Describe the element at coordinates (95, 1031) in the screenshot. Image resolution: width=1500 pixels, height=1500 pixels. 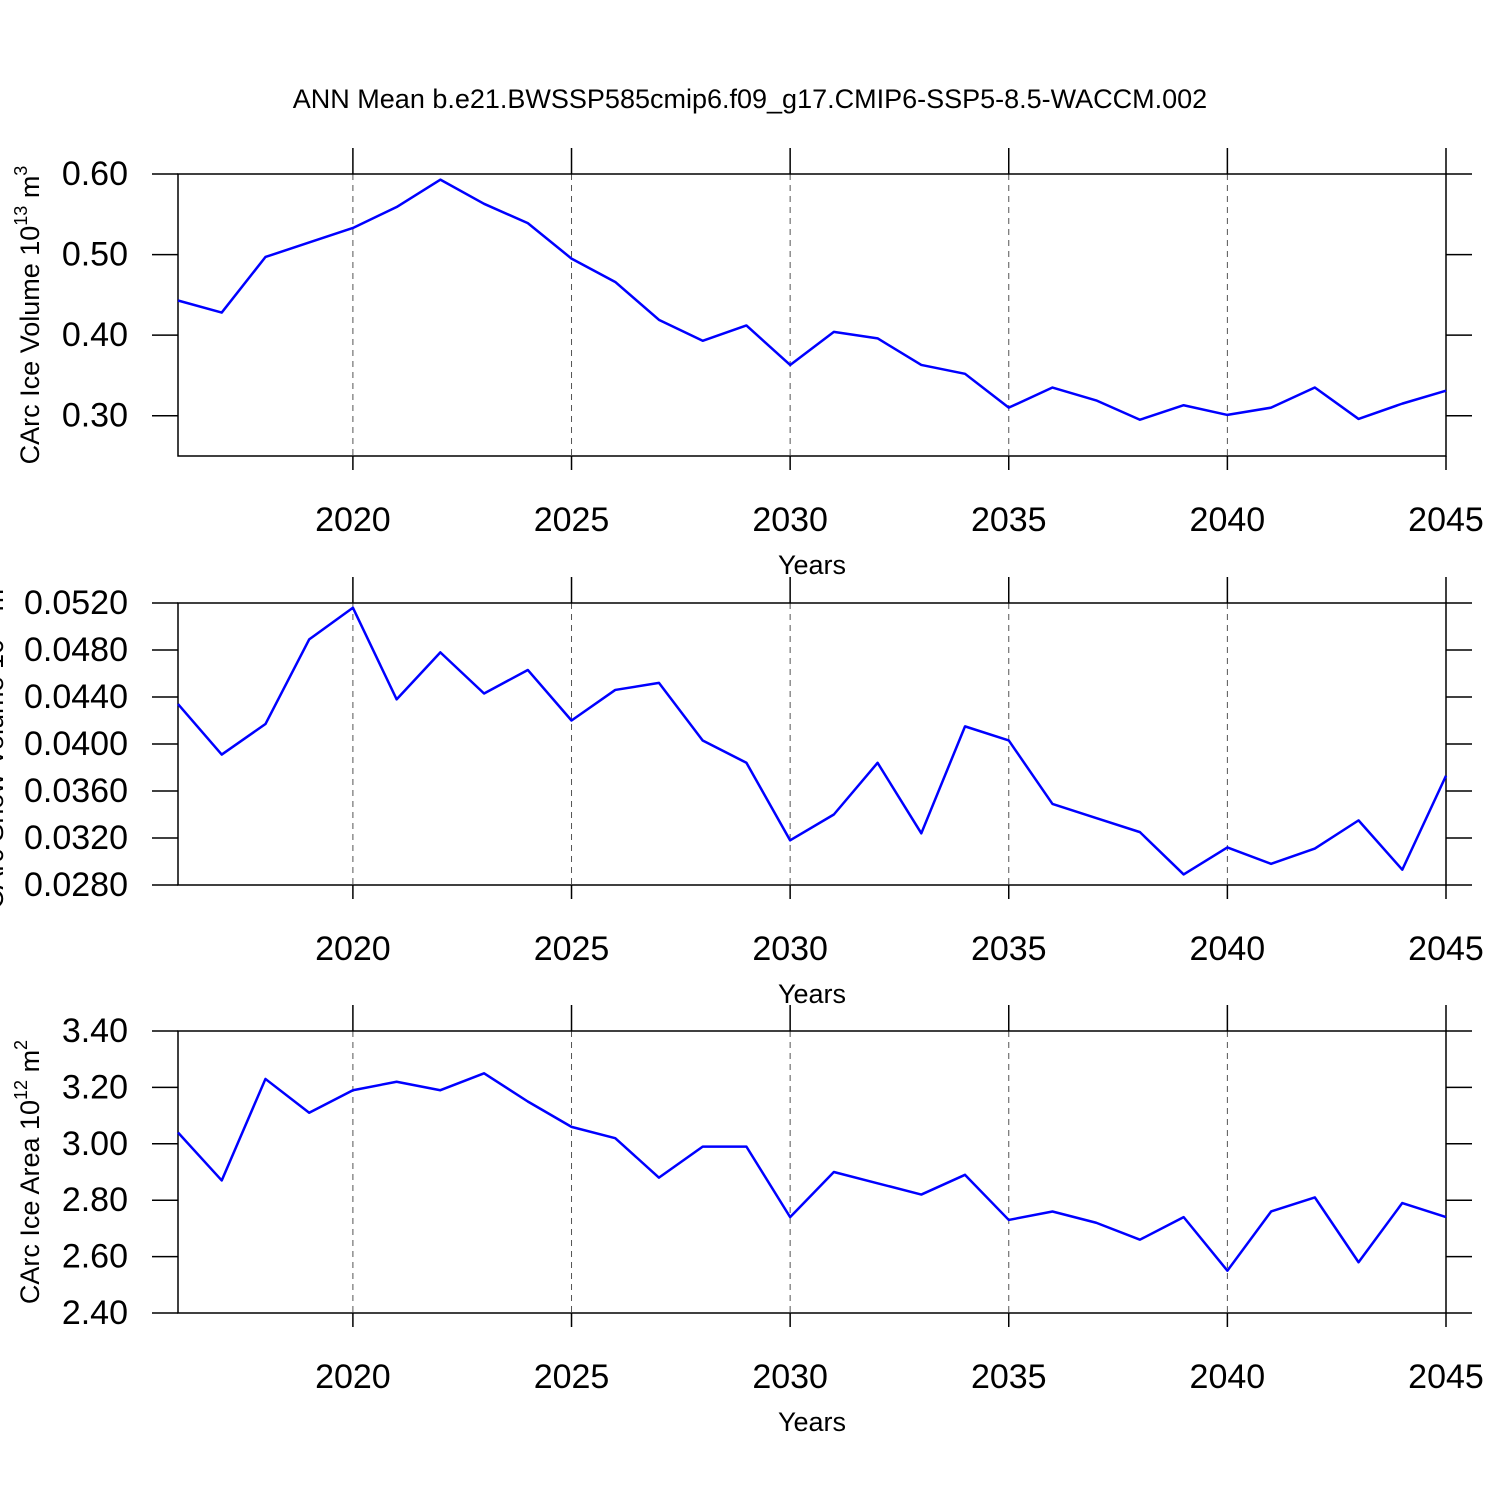
I see `y-tick-label: 3.40` at that location.